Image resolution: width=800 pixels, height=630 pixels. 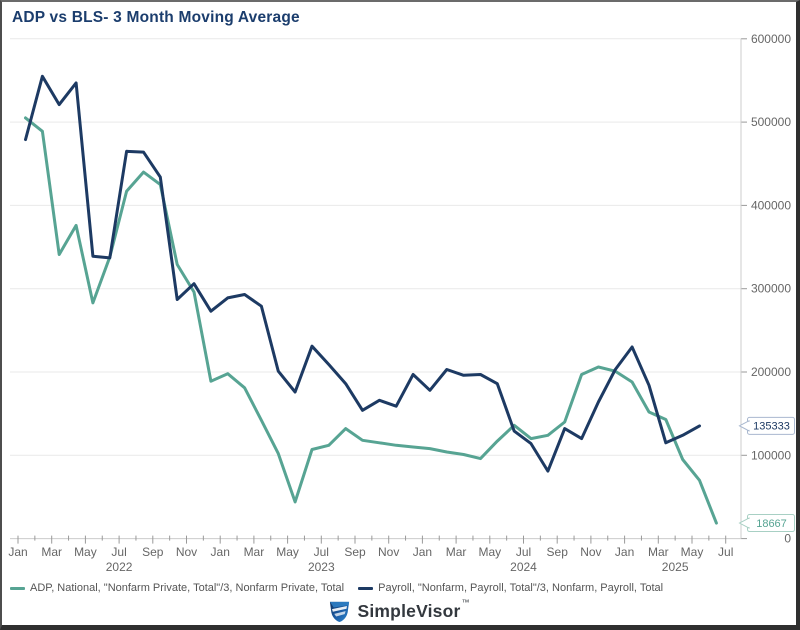 What do you see at coordinates (465, 602) in the screenshot?
I see `brand-trademark: ™` at bounding box center [465, 602].